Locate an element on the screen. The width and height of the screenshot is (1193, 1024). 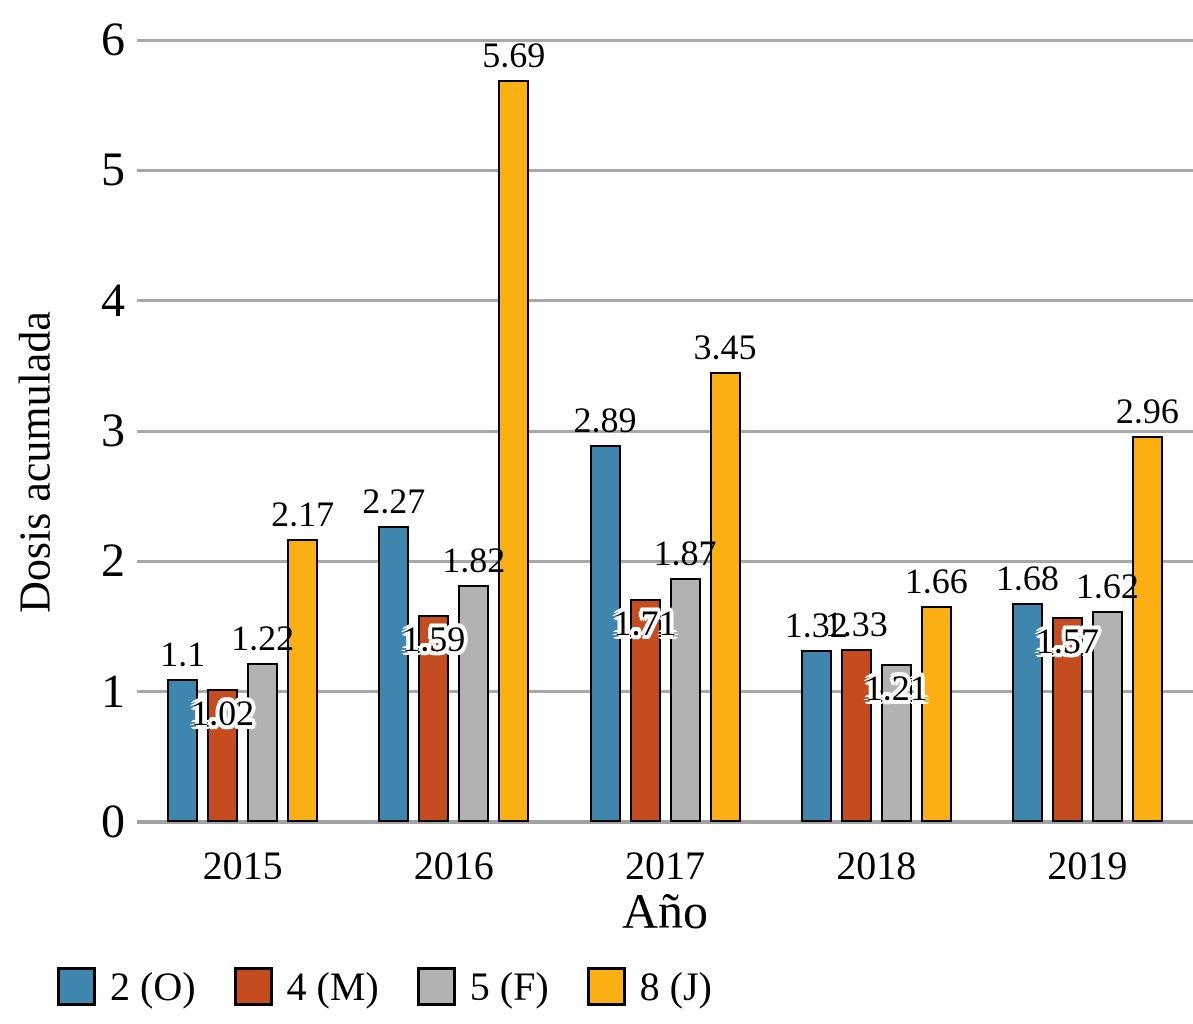
bar-2O-2015 is located at coordinates (183, 750).